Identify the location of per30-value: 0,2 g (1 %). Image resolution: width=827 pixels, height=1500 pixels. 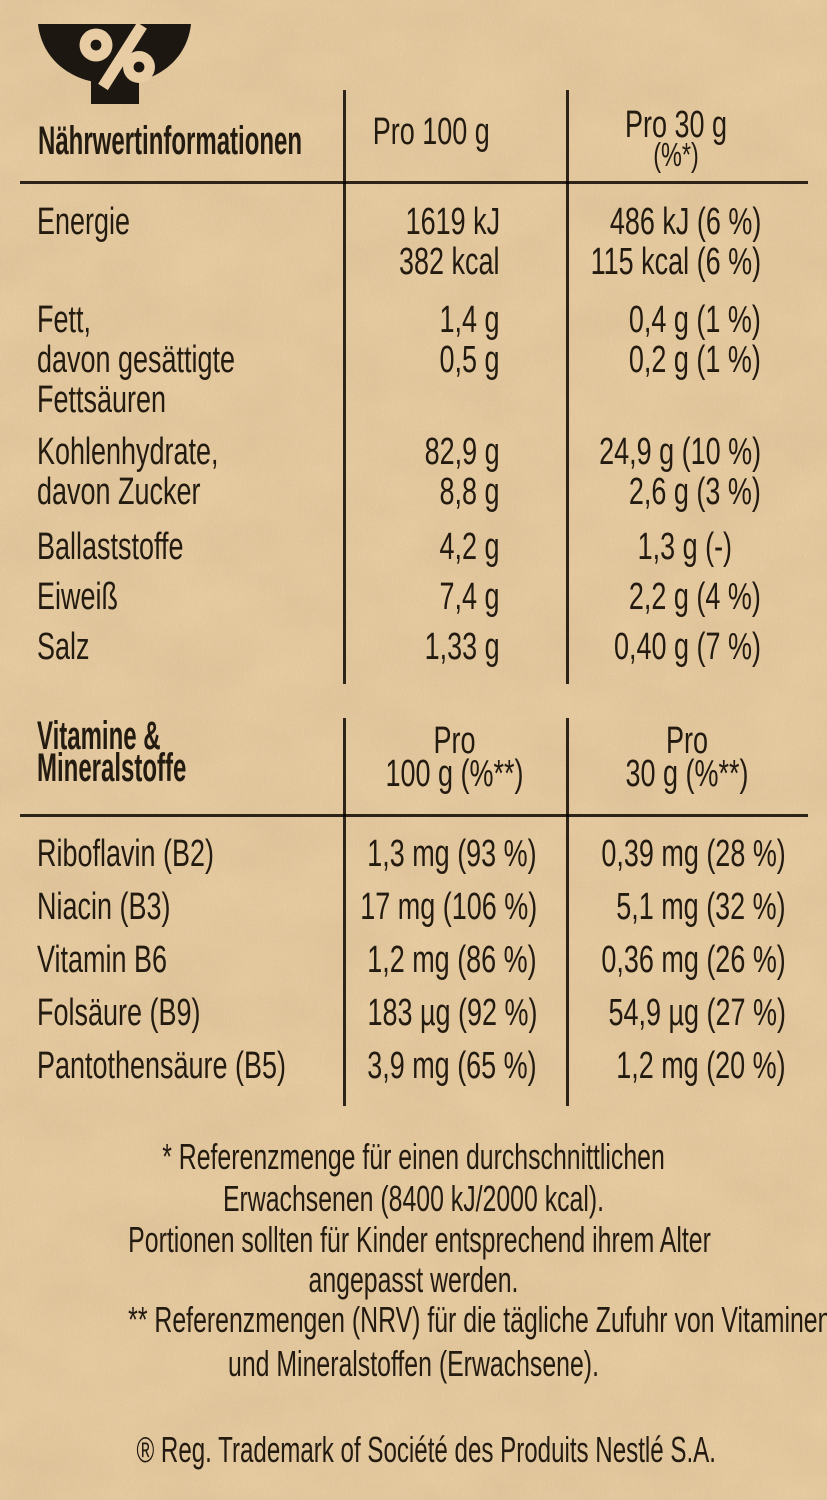
(695, 360).